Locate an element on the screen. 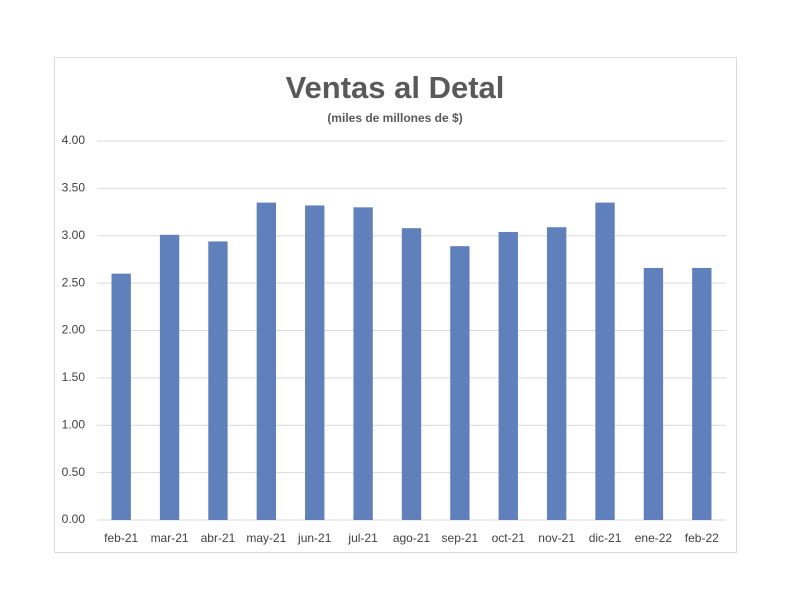 Image resolution: width=792 pixels, height=612 pixels. x-tick-label: feb-22 is located at coordinates (702, 538).